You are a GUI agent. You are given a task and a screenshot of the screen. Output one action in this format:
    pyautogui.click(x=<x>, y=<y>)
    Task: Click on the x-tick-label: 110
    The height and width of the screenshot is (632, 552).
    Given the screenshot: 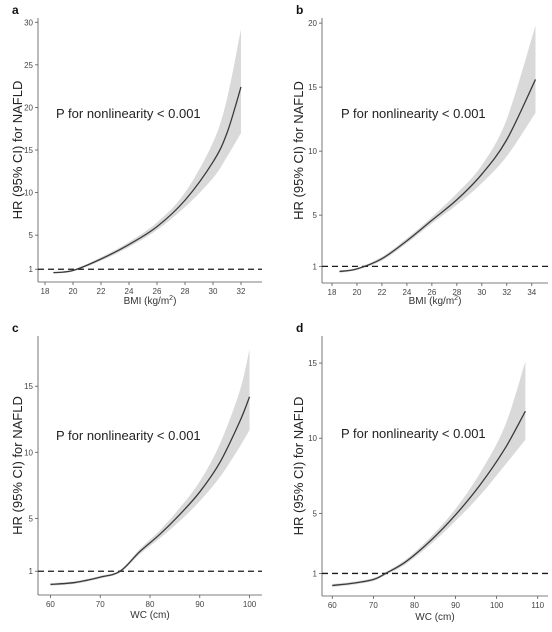 What is the action you would take?
    pyautogui.click(x=537, y=605)
    